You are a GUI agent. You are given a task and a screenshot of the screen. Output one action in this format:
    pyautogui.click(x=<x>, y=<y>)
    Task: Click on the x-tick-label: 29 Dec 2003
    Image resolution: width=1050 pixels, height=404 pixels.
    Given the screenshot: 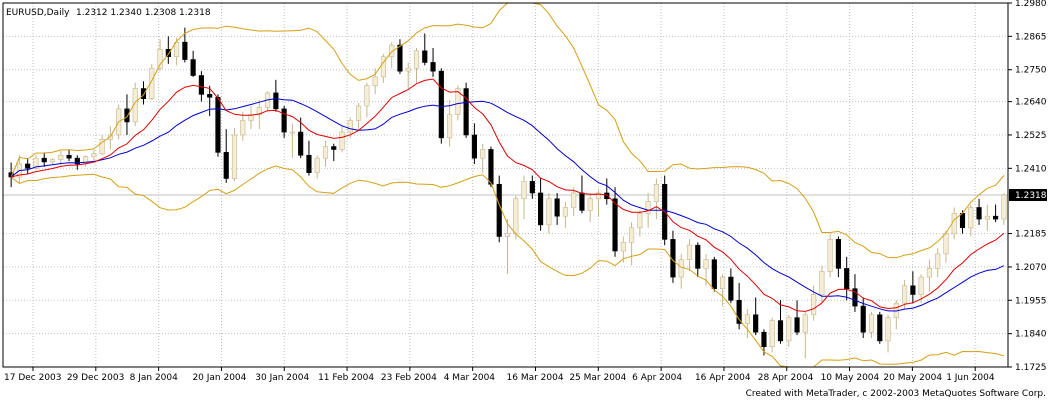 What is the action you would take?
    pyautogui.click(x=96, y=378)
    